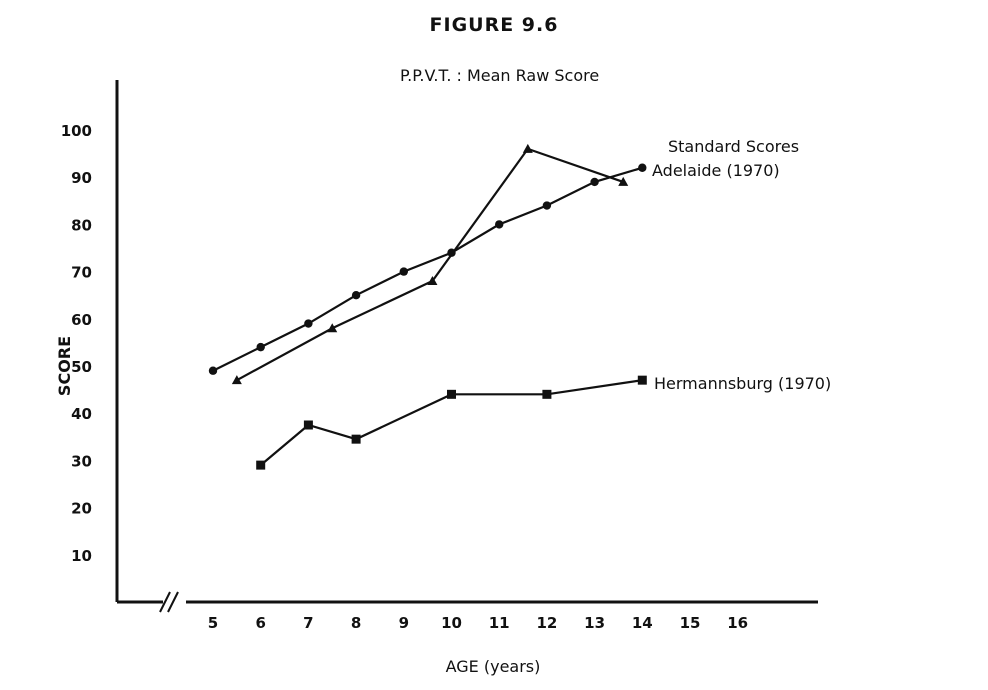 Image resolution: width=988 pixels, height=690 pixels. Describe the element at coordinates (642, 623) in the screenshot. I see `x-tick-label: 14` at that location.